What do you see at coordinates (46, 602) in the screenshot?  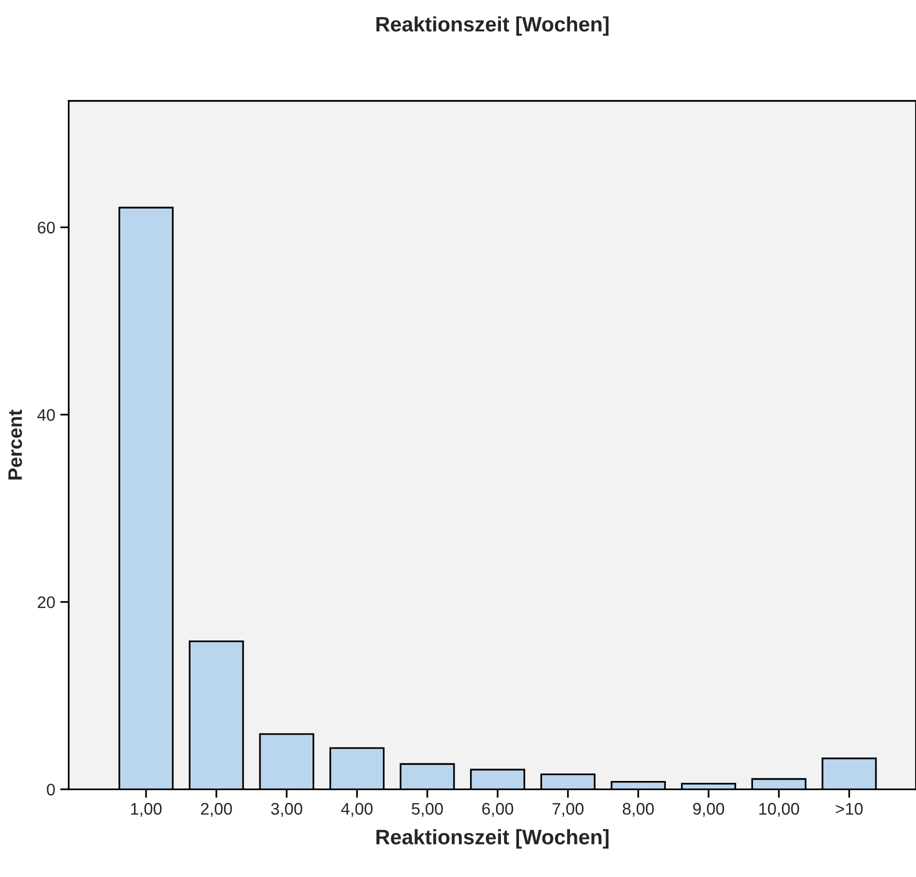 I see `y-tick-label: 20` at bounding box center [46, 602].